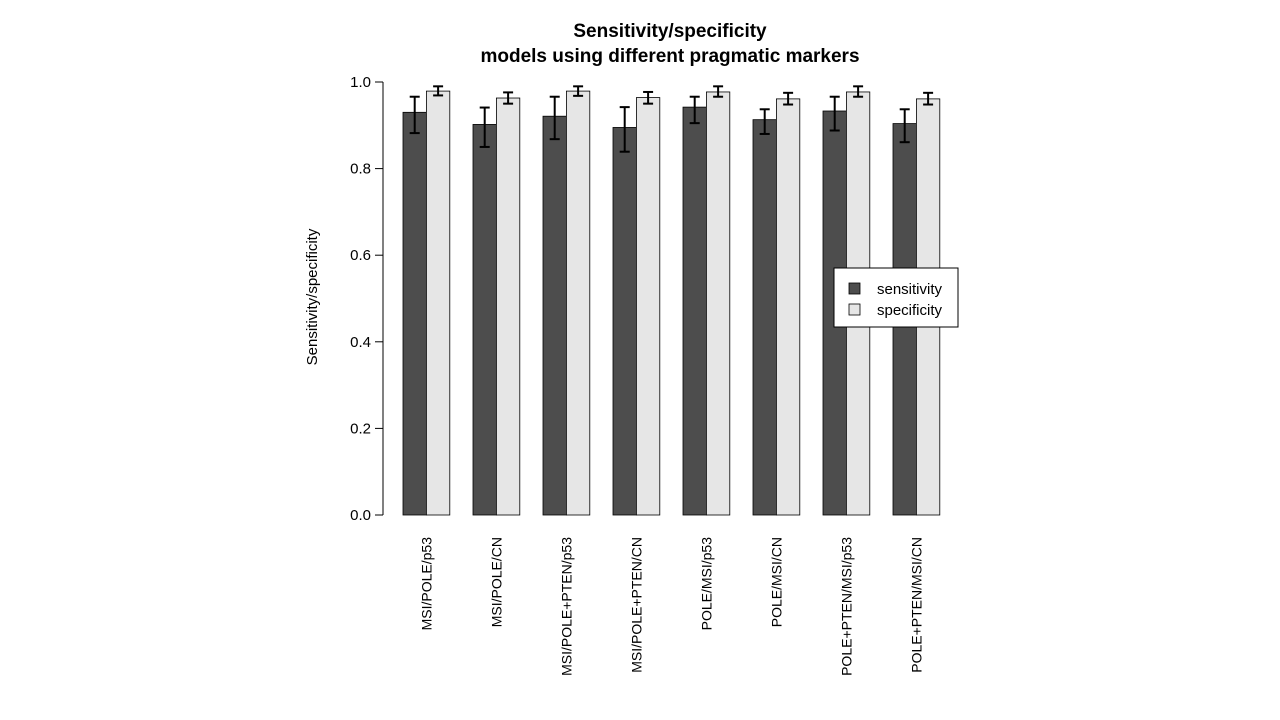 The width and height of the screenshot is (1280, 720). What do you see at coordinates (367, 299) in the screenshot?
I see `y-axis: 0.0 0.2 0.4 0.6 0.8 1.0` at bounding box center [367, 299].